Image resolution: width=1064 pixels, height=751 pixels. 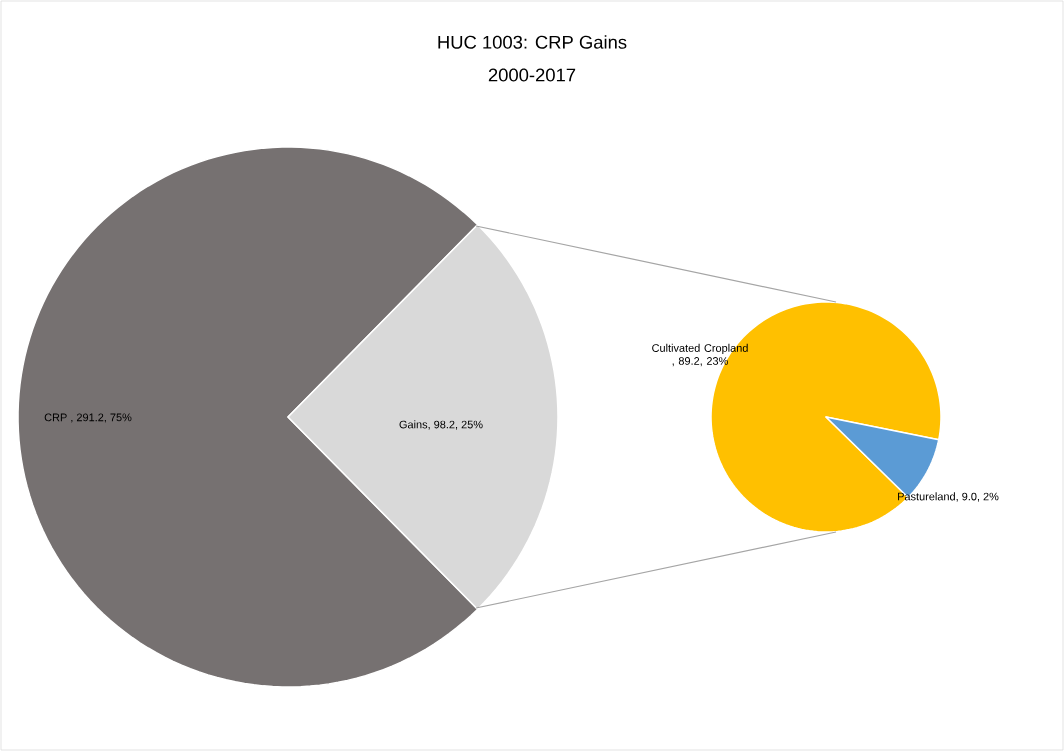 What do you see at coordinates (55, 417) in the screenshot?
I see `slice-label: CRP` at bounding box center [55, 417].